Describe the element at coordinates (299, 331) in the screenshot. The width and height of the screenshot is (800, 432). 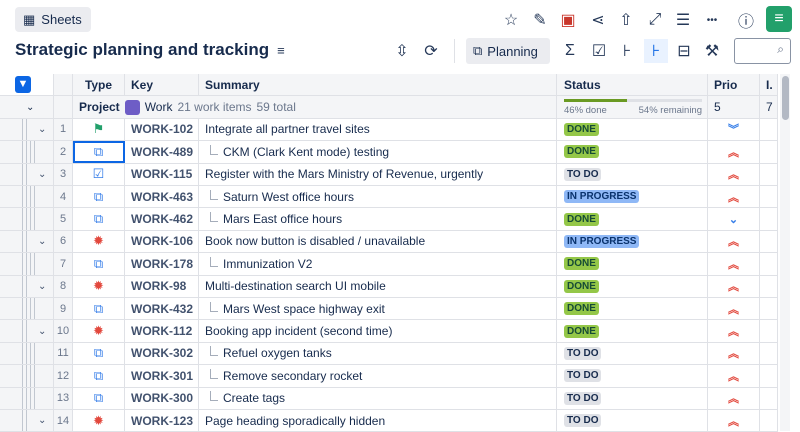
I see `issue-summary: Booking app incident (second time)` at that location.